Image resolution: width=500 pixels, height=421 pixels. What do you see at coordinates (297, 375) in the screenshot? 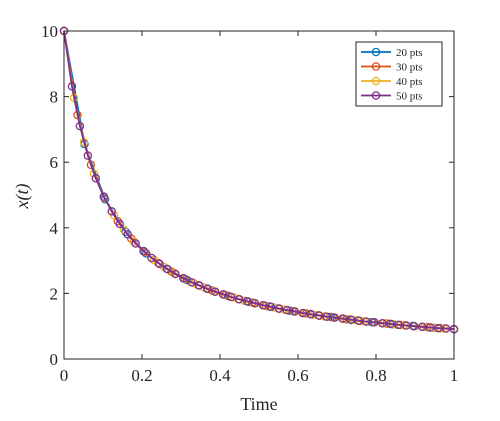
I see `x-tick-label: 0.6` at bounding box center [297, 375].